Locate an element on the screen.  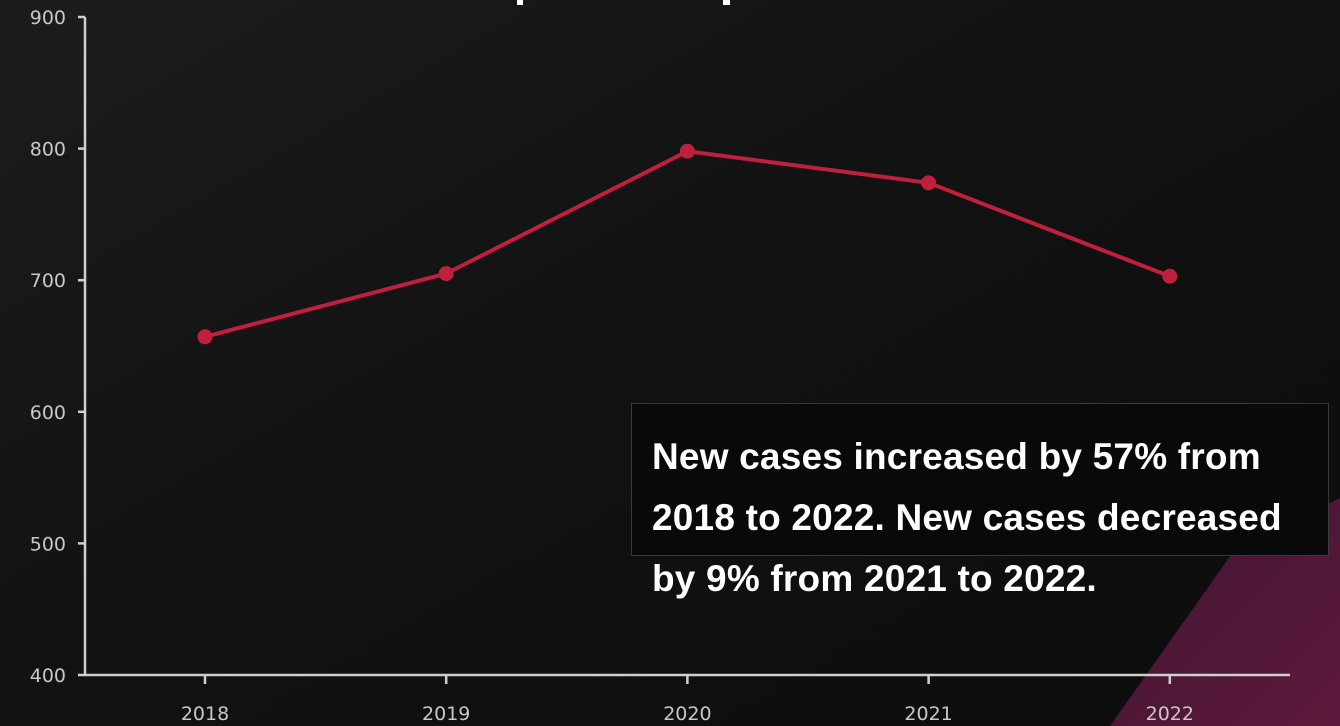
x-tick-label: 2021 is located at coordinates (928, 714).